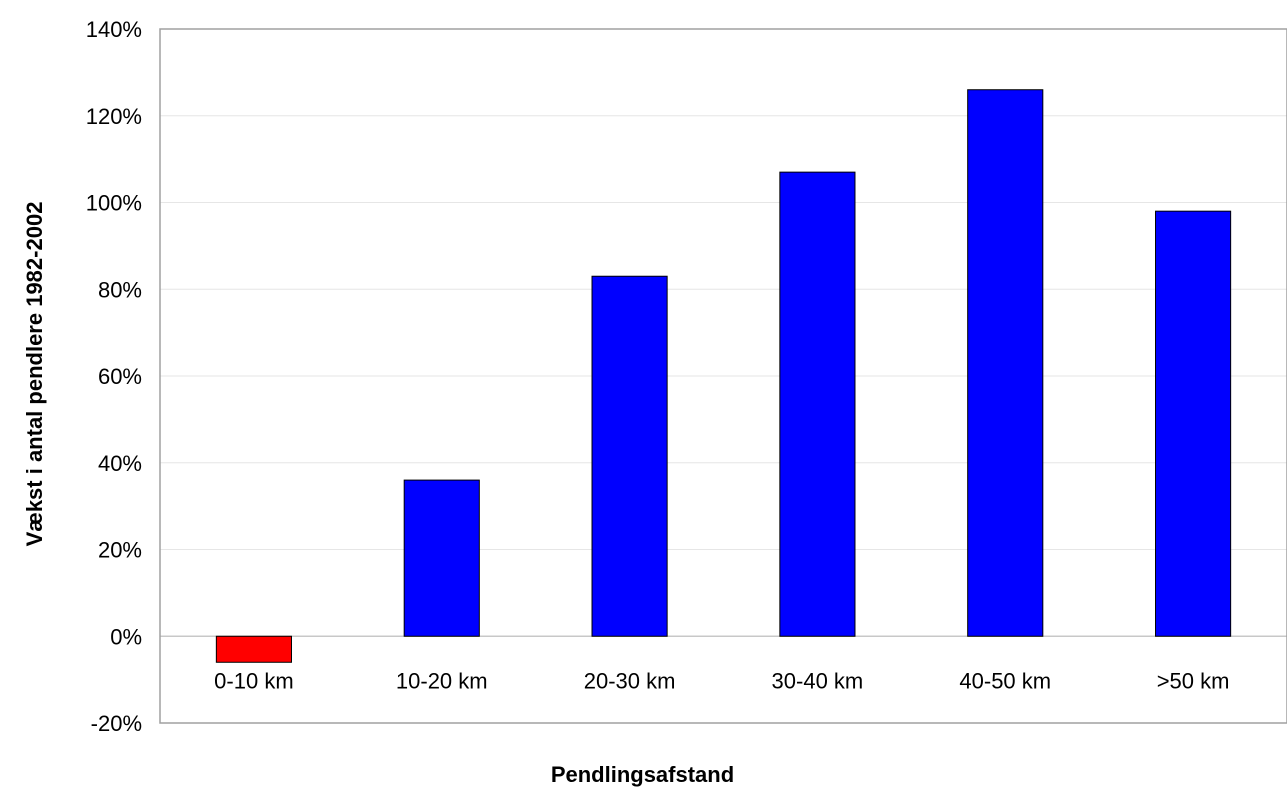  I want to click on x-category-label: 40-50 km, so click(1005, 680).